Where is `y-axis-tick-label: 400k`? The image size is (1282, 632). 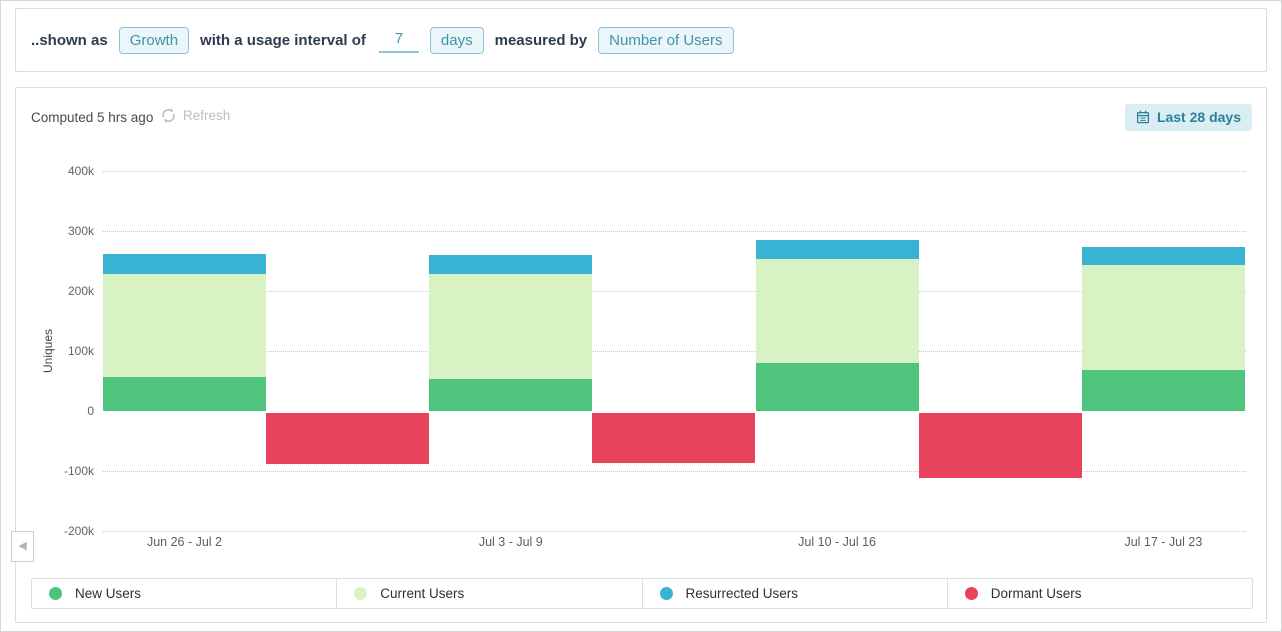 y-axis-tick-label: 400k is located at coordinates (80, 171).